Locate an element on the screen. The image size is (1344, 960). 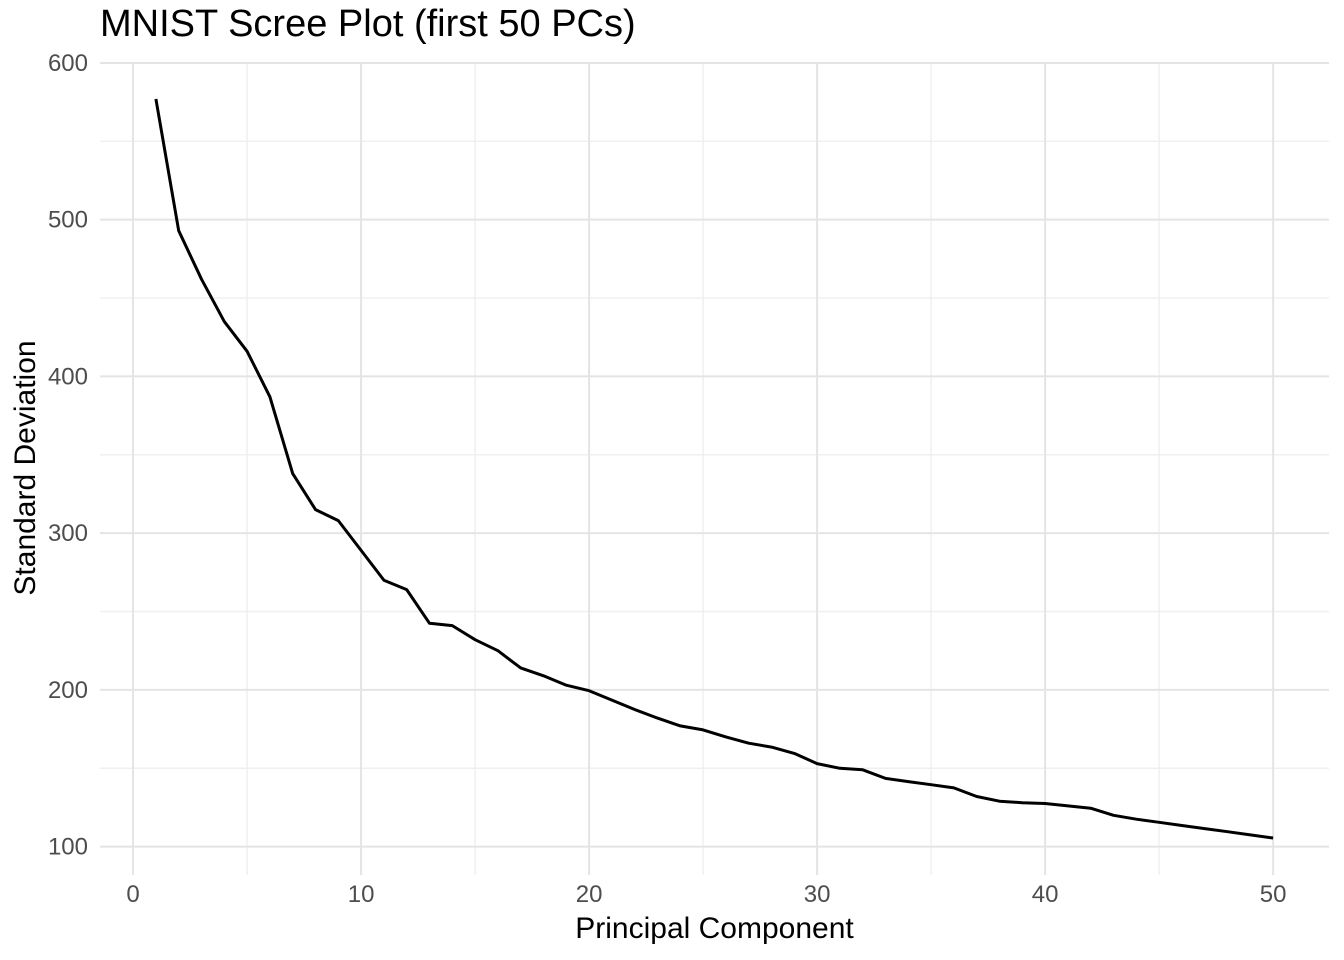
y-tick-label: 600 is located at coordinates (68, 63).